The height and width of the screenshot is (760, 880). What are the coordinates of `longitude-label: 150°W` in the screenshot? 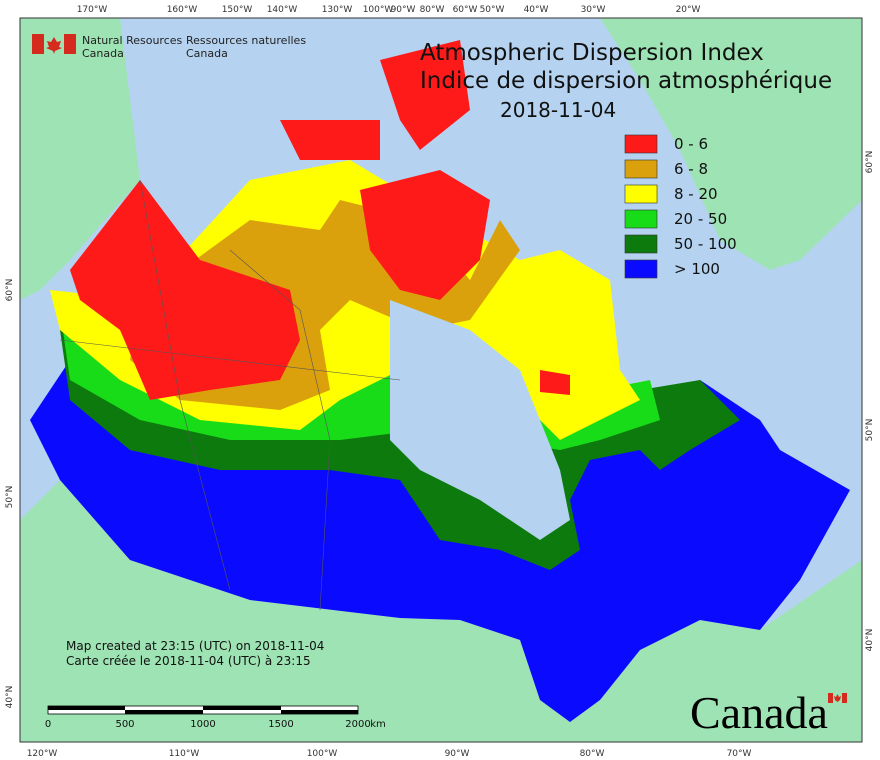 It's located at (237, 10).